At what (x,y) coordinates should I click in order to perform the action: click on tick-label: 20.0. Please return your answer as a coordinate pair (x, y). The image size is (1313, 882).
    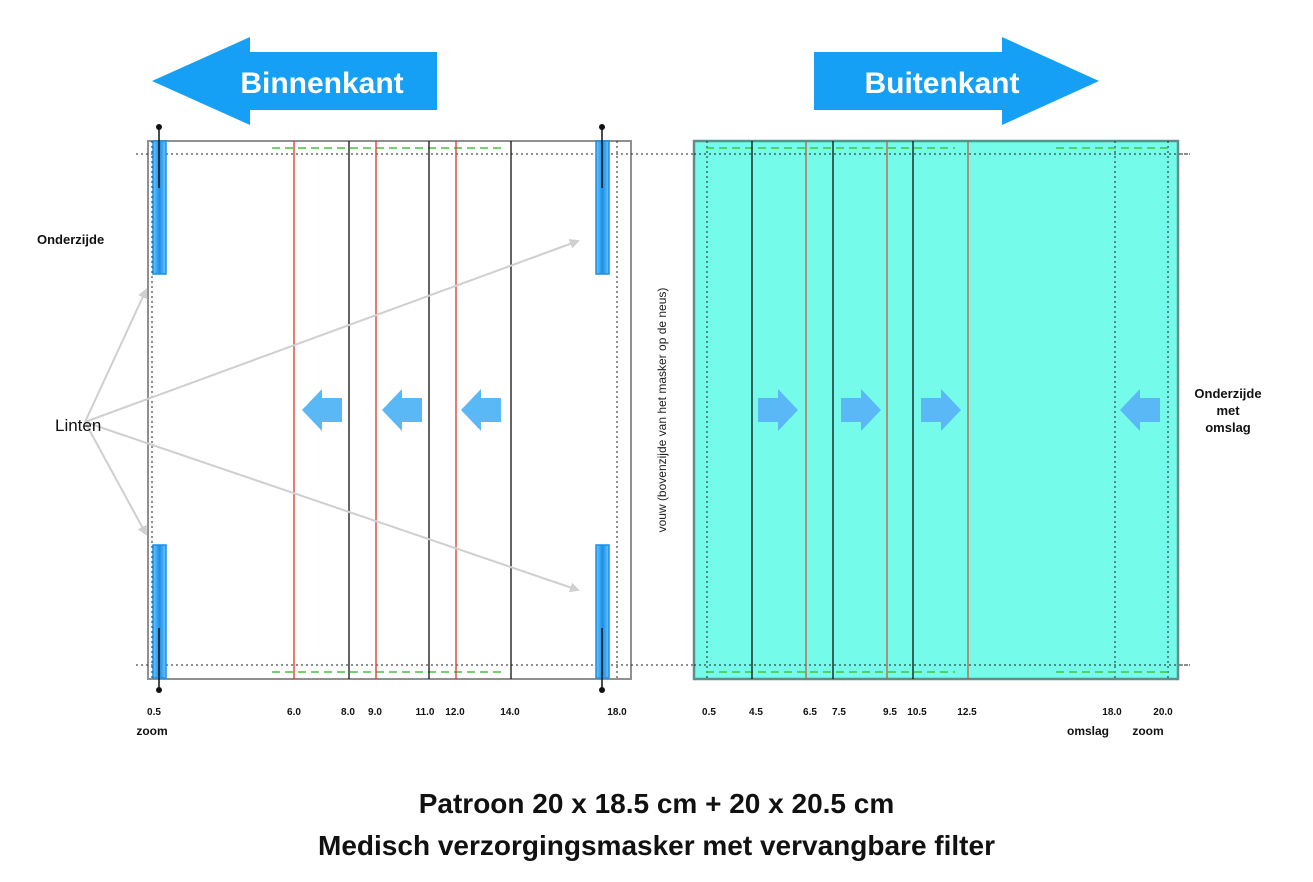
    Looking at the image, I should click on (1163, 712).